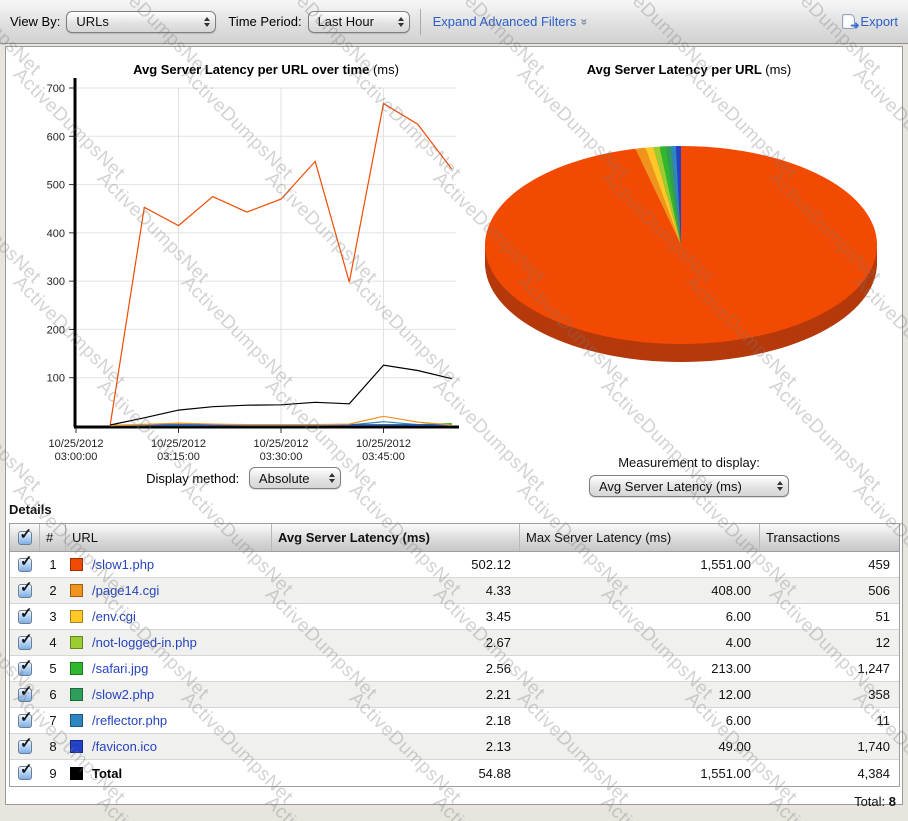  I want to click on transactions-value: 1,247, so click(873, 668).